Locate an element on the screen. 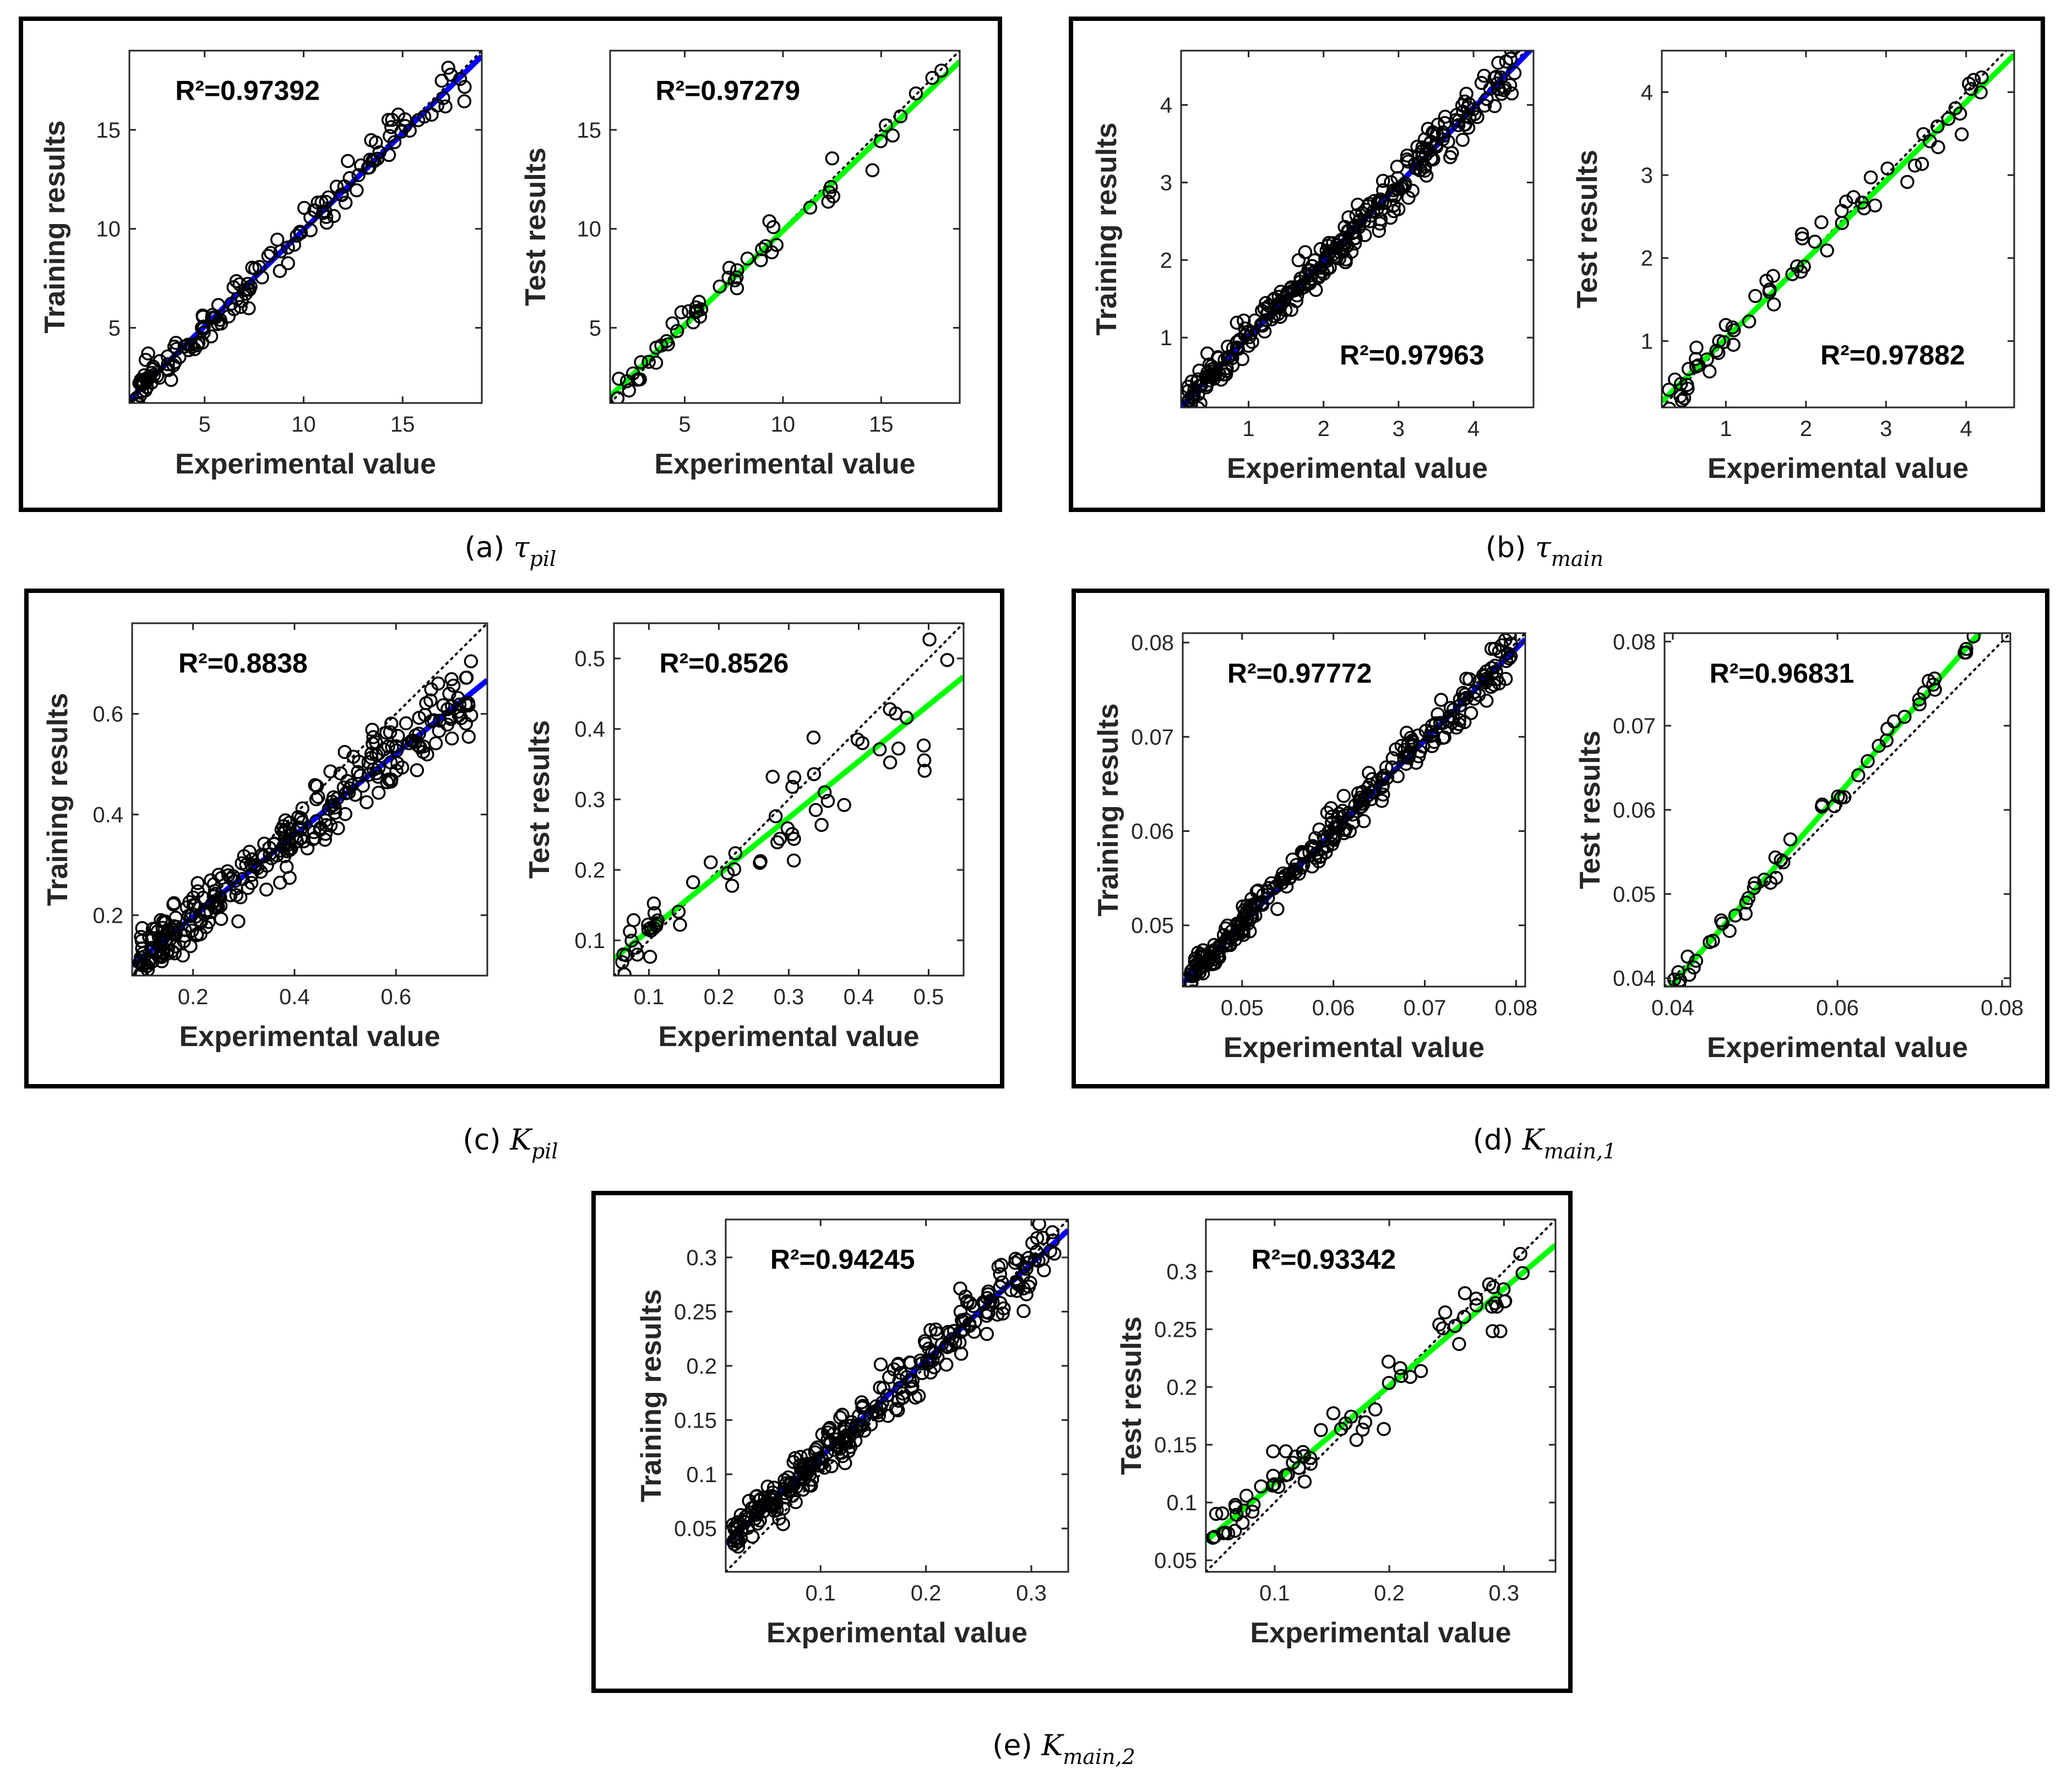  y-tick-label: 0.25 is located at coordinates (1175, 1329).